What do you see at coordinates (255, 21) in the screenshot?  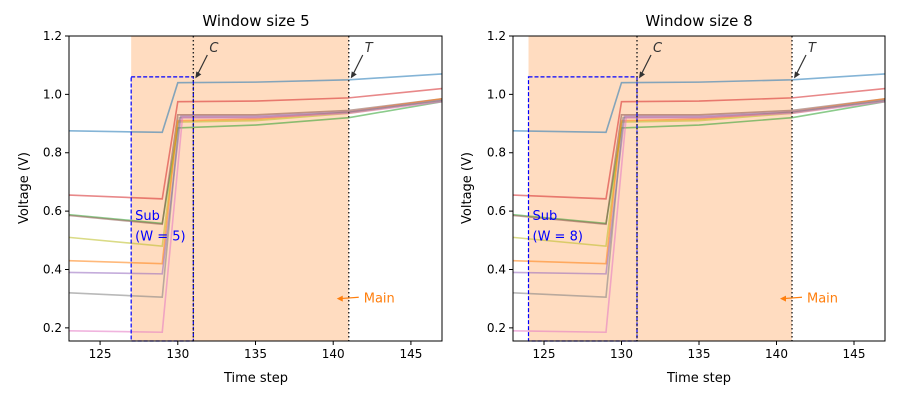 I see `subplot-title: Window size 5` at bounding box center [255, 21].